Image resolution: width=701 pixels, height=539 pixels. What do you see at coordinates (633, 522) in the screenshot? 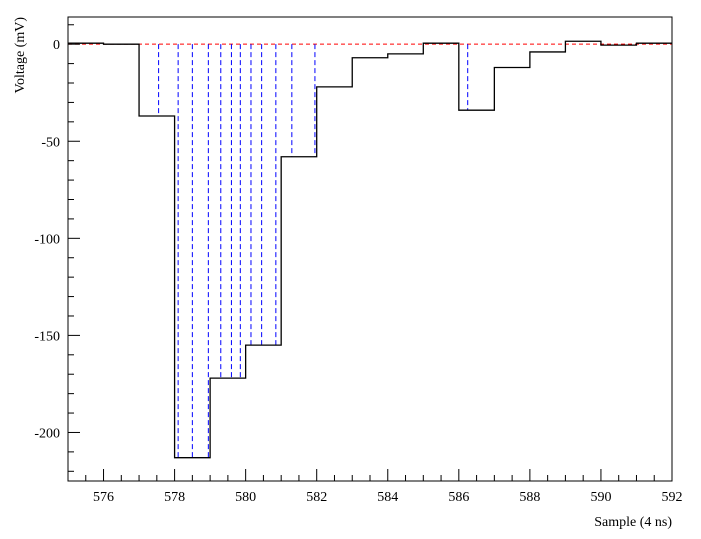
I see `x-axis-title: Sample (4 ns)` at bounding box center [633, 522].